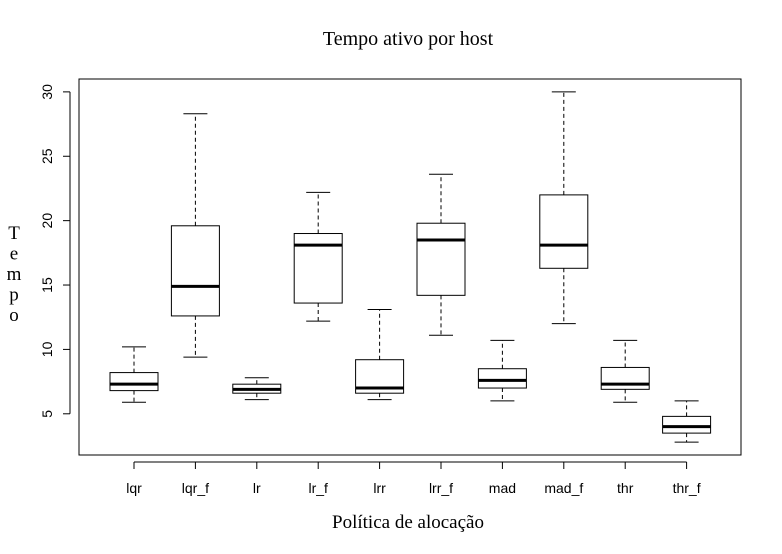 The height and width of the screenshot is (554, 782). Describe the element at coordinates (134, 488) in the screenshot. I see `x-tick-label: lqr` at that location.